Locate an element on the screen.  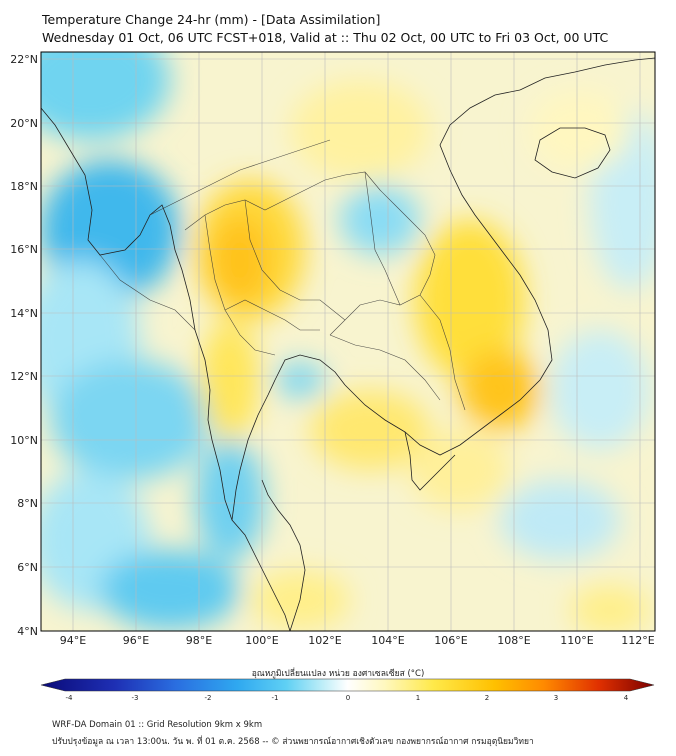
colorbar: -4 -3 -2 -1 0 1 2 3 4 is located at coordinates (347, 690).